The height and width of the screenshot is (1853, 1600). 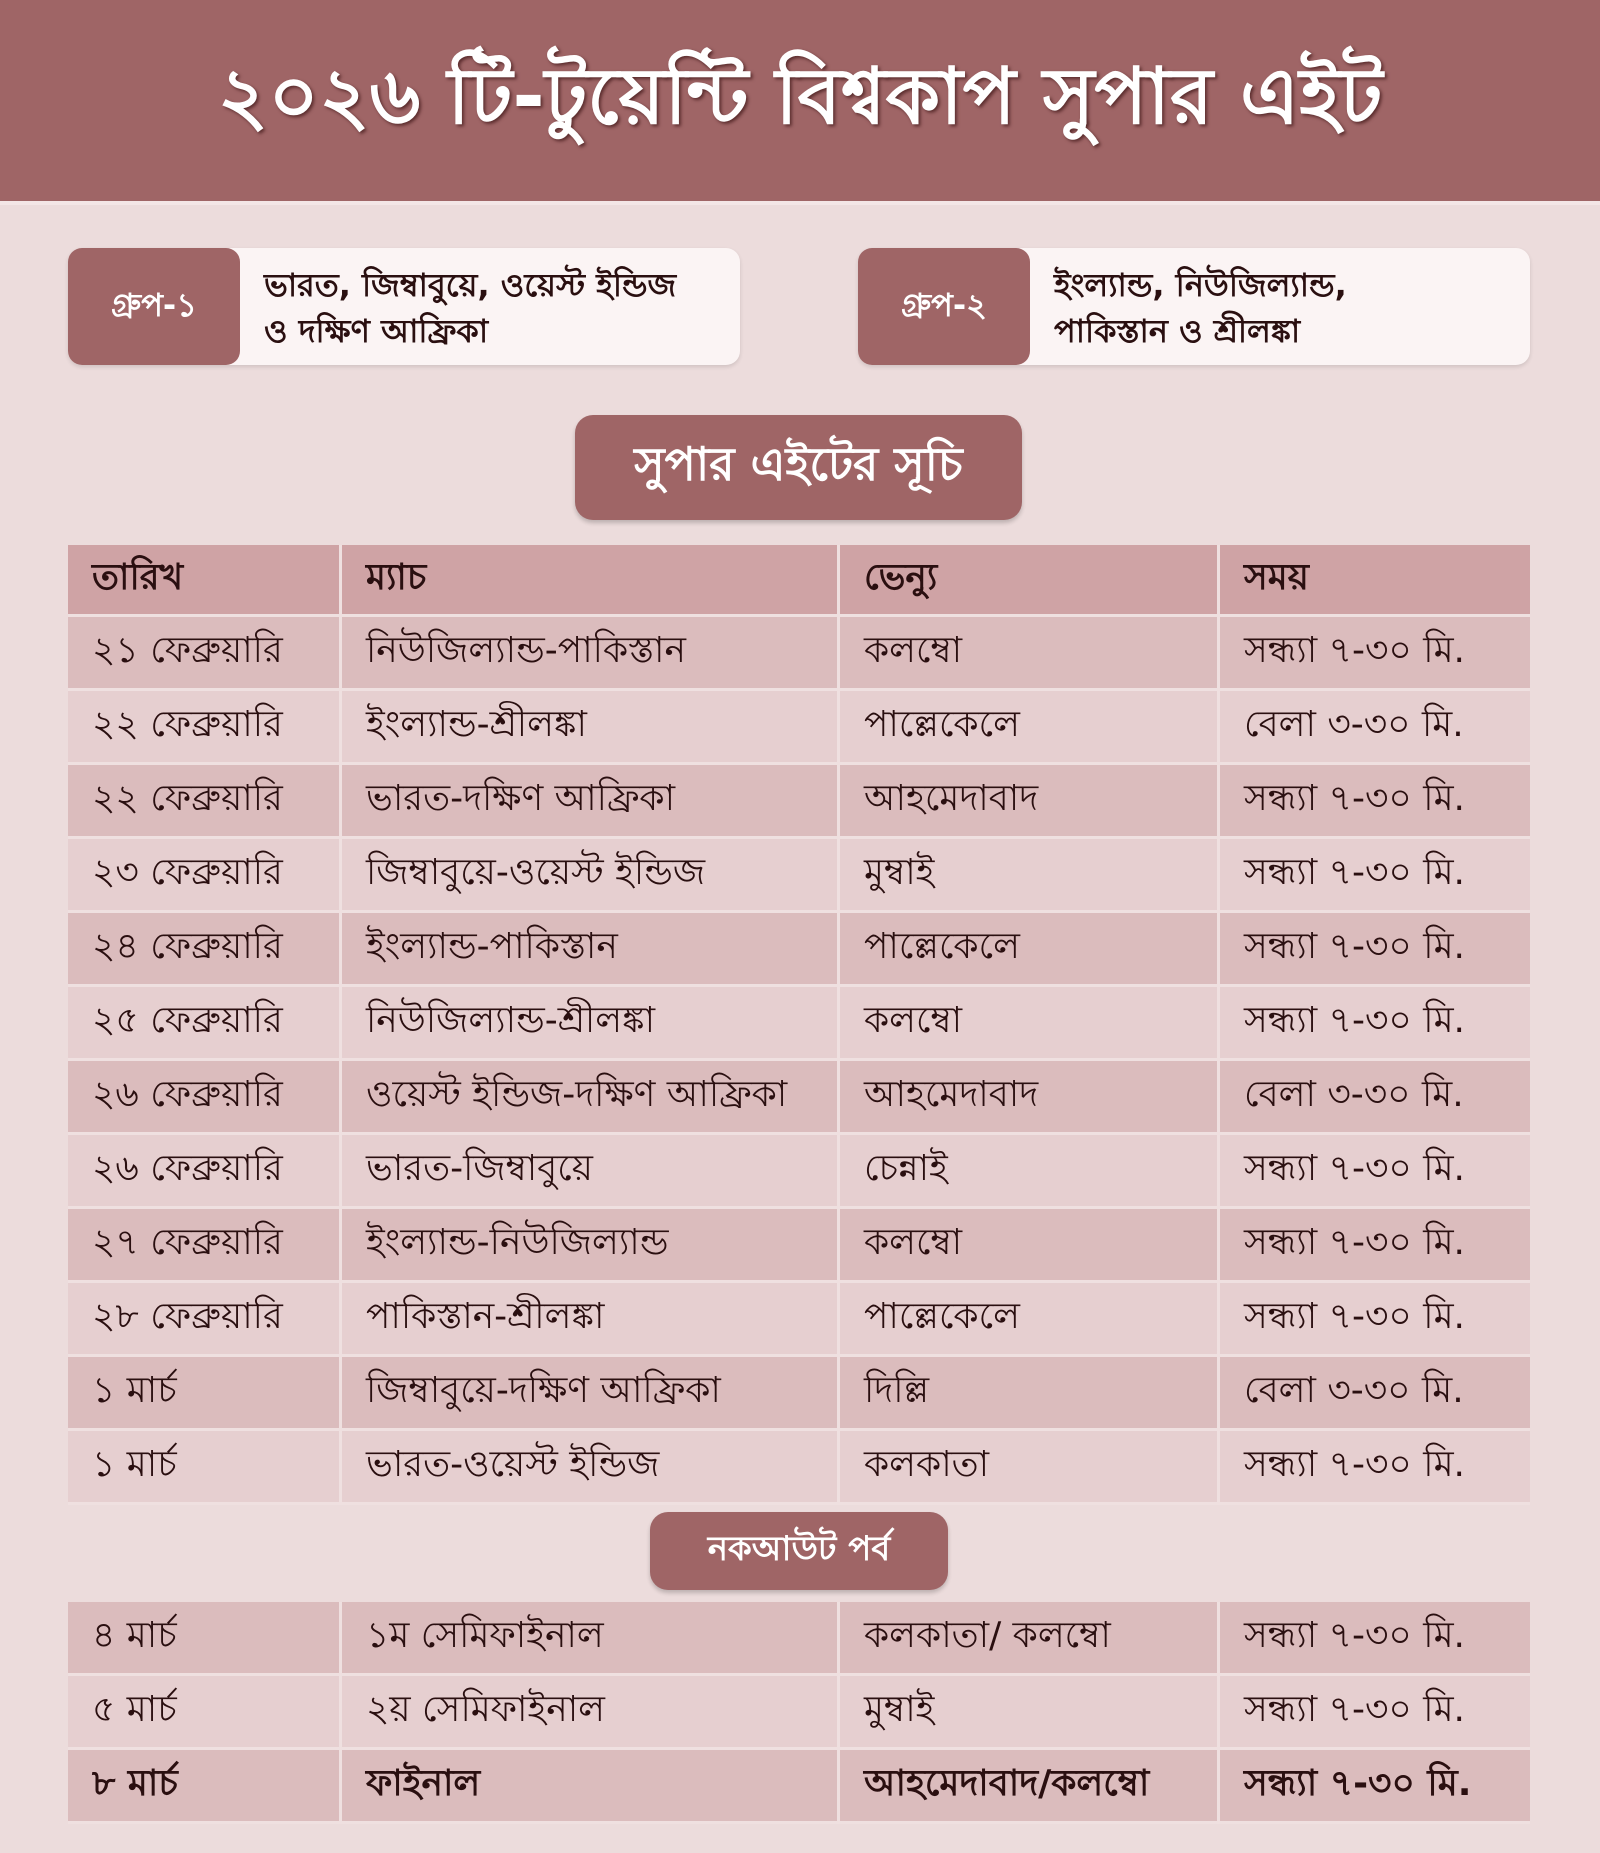 I want to click on cell-match: ১ম সেমিফাইনাল, so click(x=591, y=1637).